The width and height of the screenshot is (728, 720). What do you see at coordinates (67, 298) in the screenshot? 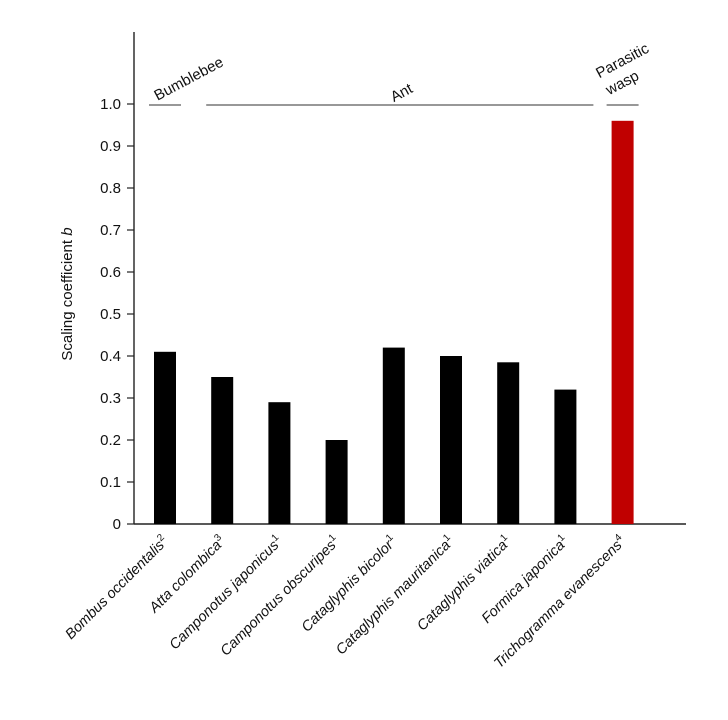
I see `y-axis-label-text: Scaling coefficient` at bounding box center [67, 298].